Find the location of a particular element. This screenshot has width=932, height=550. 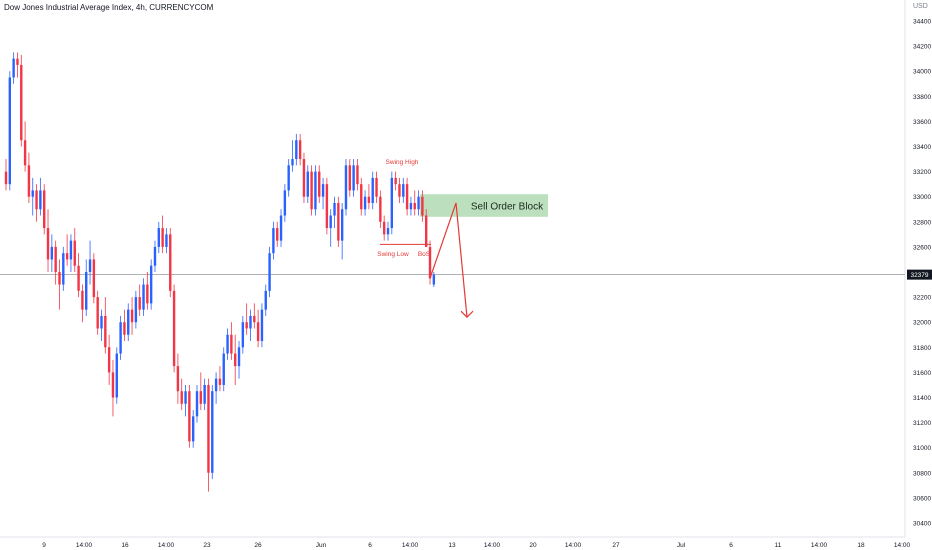

swing-low-label: Swing Low is located at coordinates (393, 254).